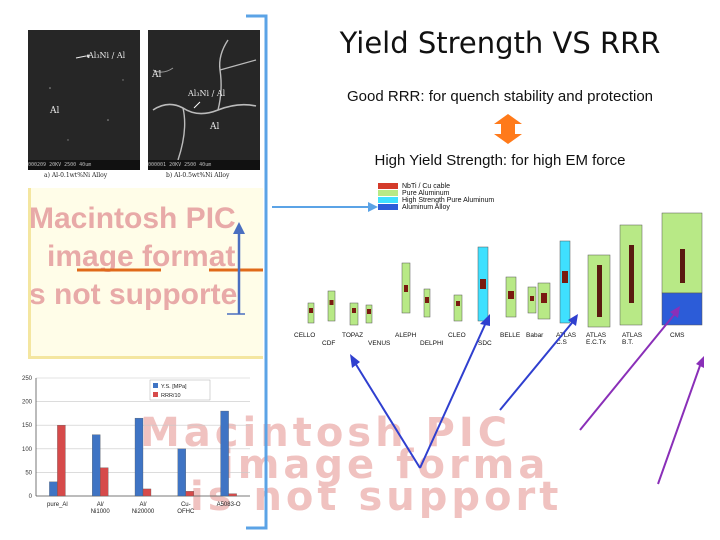 Image resolution: width=720 pixels, height=540 pixels. I want to click on yield-requirement-text: High Yield Strength: for high EM force, so click(500, 160).